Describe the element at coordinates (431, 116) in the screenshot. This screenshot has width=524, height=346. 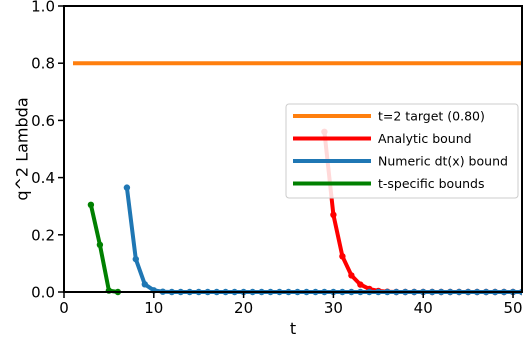
I see `legend-label-0: t=2 target (0.80)` at that location.